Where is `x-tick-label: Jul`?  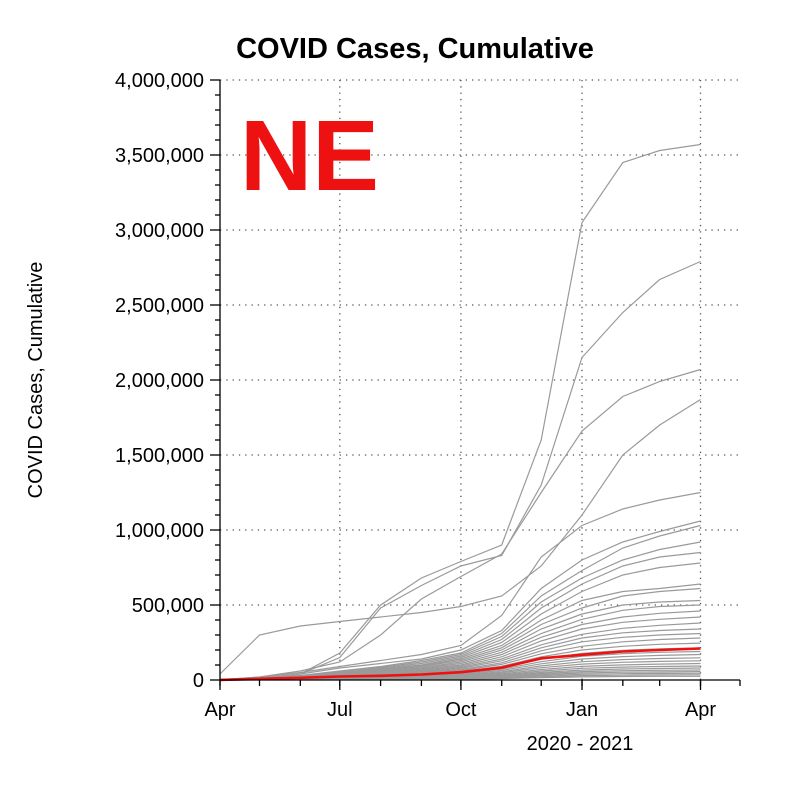
x-tick-label: Jul is located at coordinates (340, 710).